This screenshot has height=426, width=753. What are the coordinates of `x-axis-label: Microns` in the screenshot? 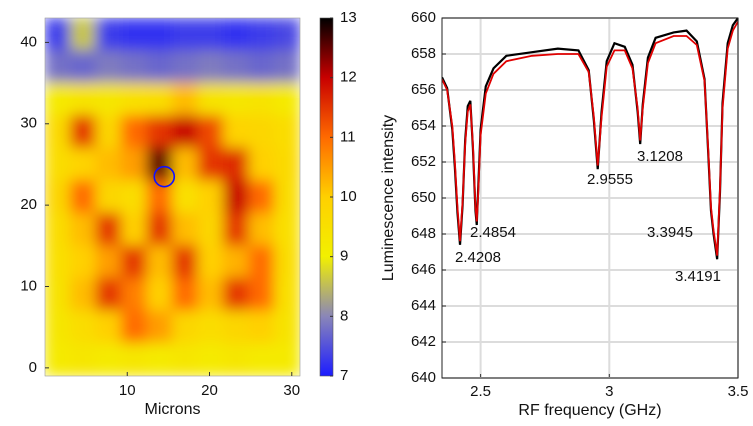 It's located at (172, 409).